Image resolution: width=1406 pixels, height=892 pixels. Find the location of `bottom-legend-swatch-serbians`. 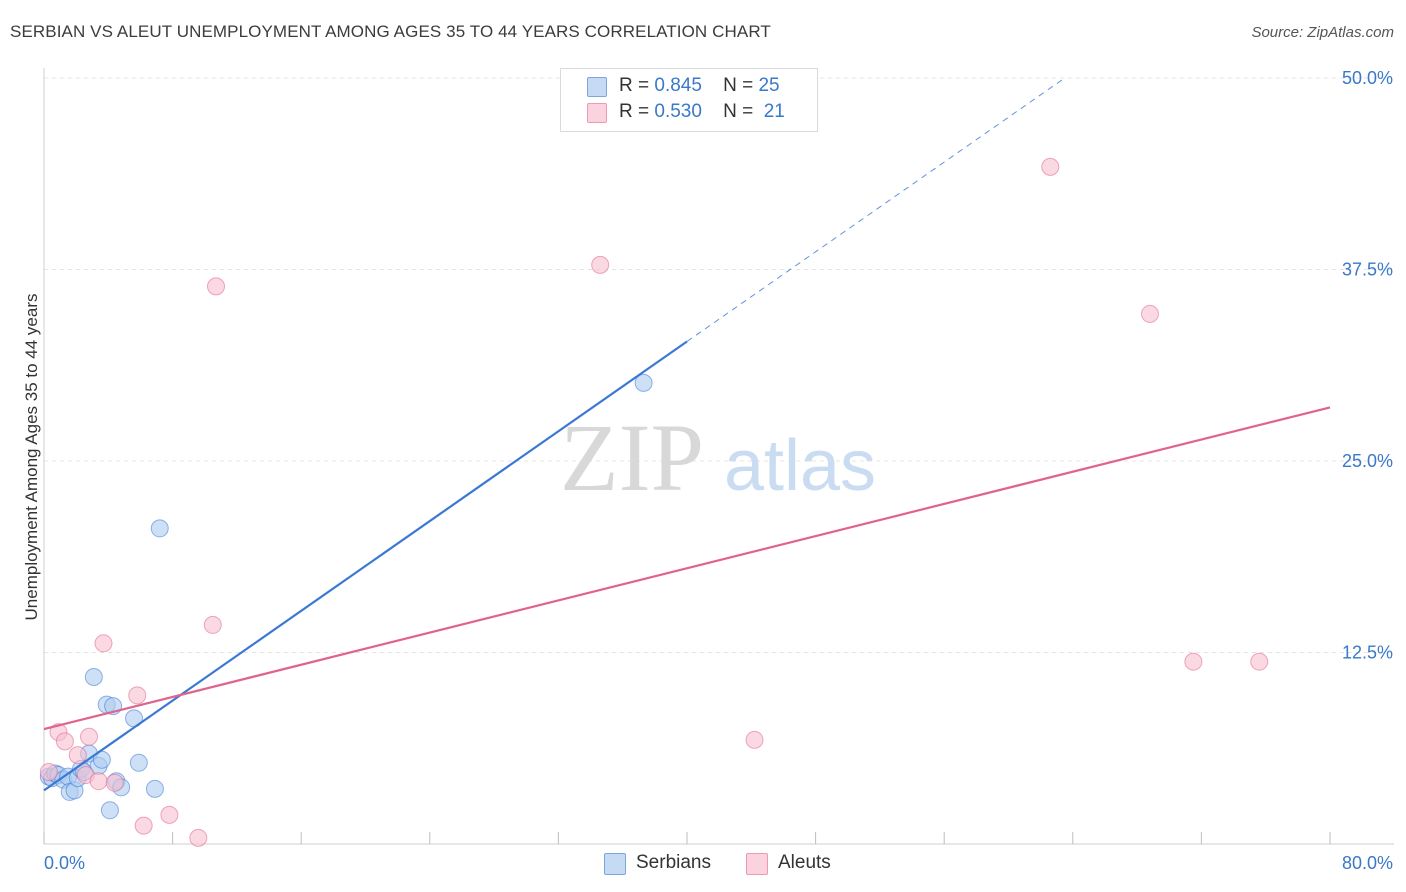

bottom-legend-swatch-serbians is located at coordinates (615, 864).